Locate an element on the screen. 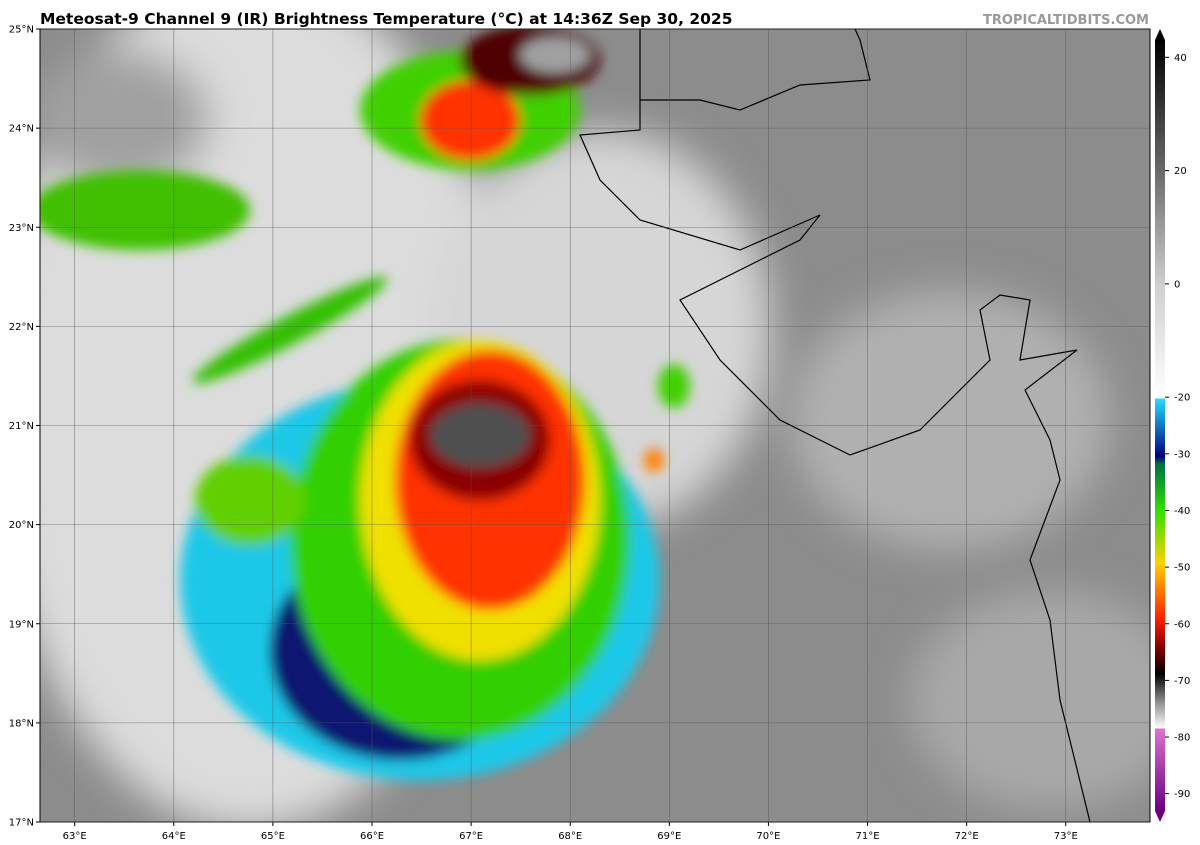 This screenshot has height=845, width=1200. x-tick-label: 68°E is located at coordinates (570, 836).